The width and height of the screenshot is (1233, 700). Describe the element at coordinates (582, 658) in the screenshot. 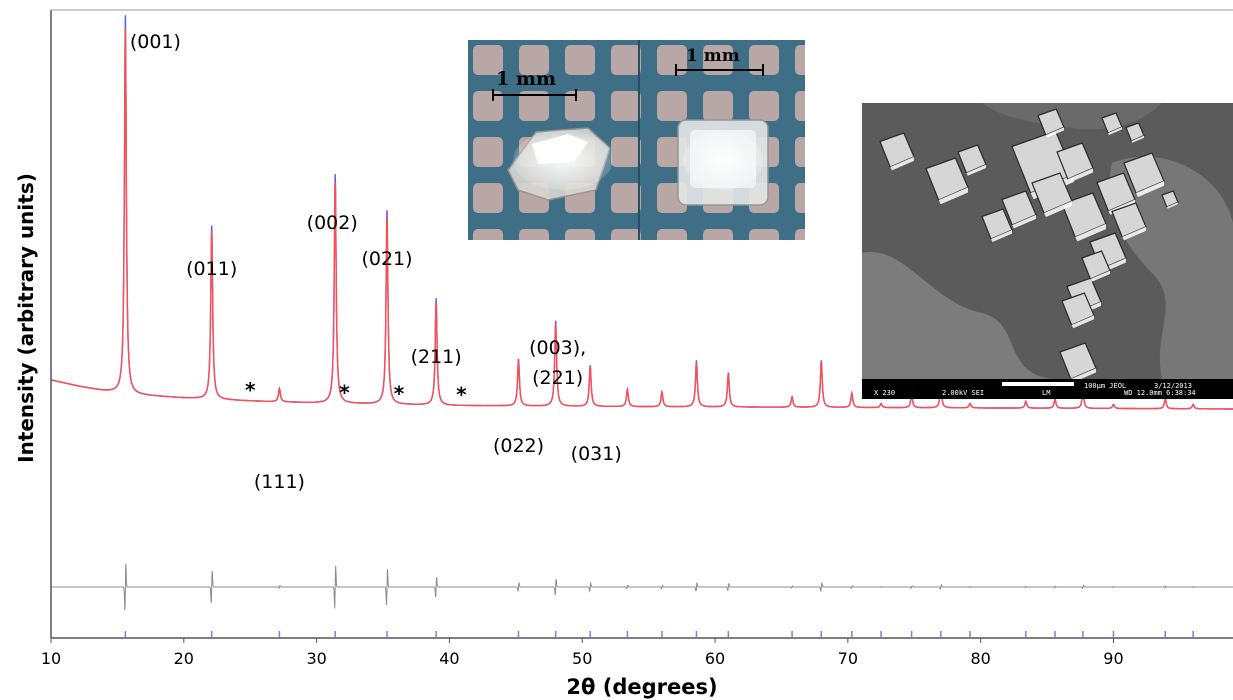

I see `x-tick-label: 50` at that location.